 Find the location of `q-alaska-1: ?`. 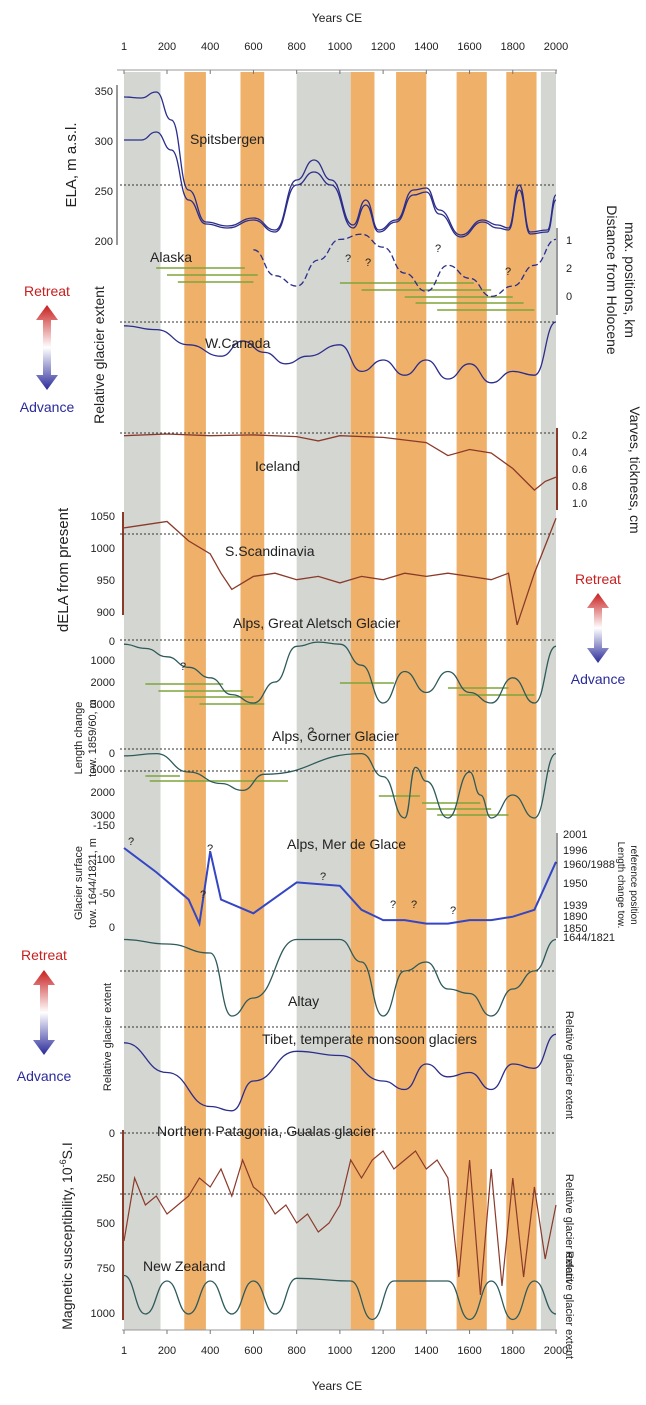

q-alaska-1: ? is located at coordinates (348, 259).